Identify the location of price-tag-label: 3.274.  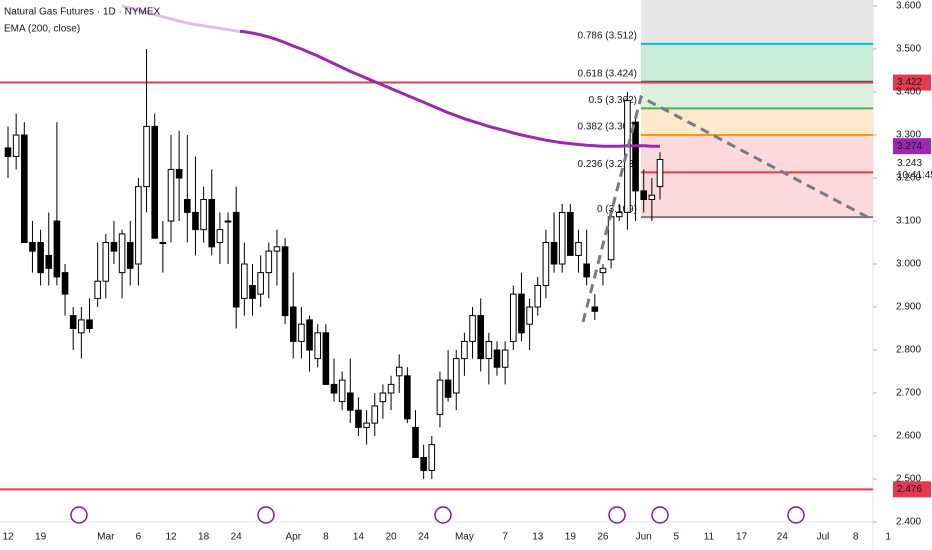
(909, 146).